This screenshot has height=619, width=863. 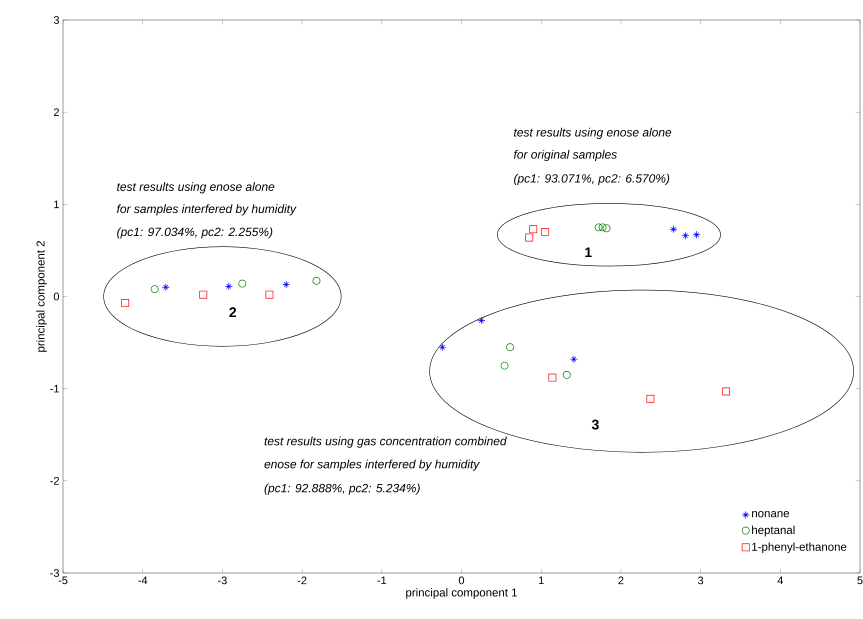 What do you see at coordinates (54, 481) in the screenshot?
I see `y-tick-label: -2` at bounding box center [54, 481].